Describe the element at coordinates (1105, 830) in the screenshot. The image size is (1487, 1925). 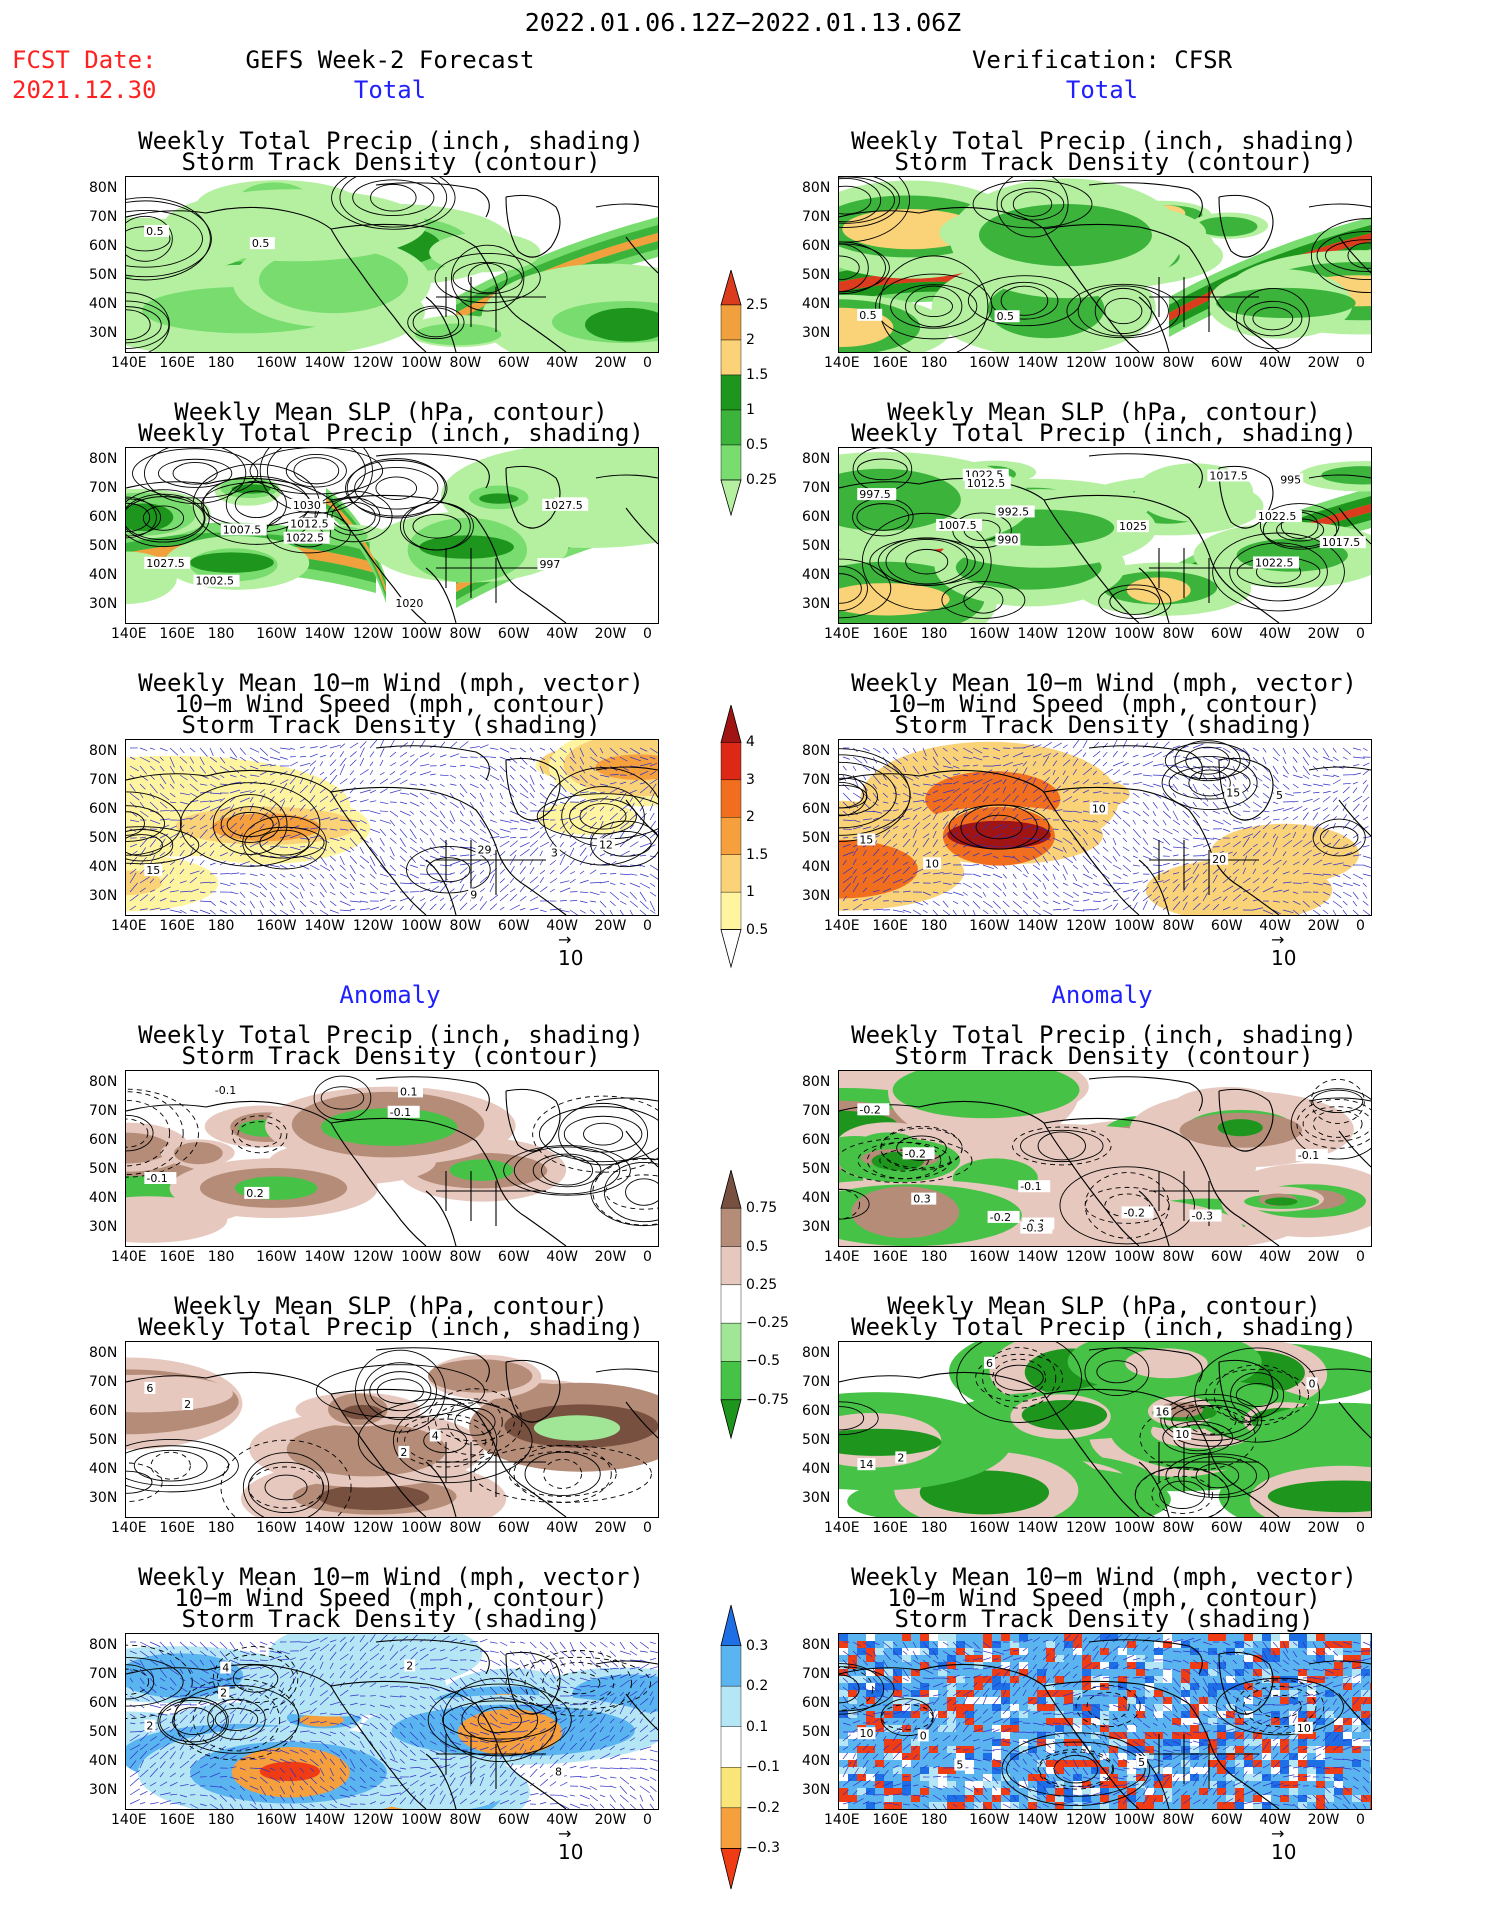
I see `coastline` at that location.